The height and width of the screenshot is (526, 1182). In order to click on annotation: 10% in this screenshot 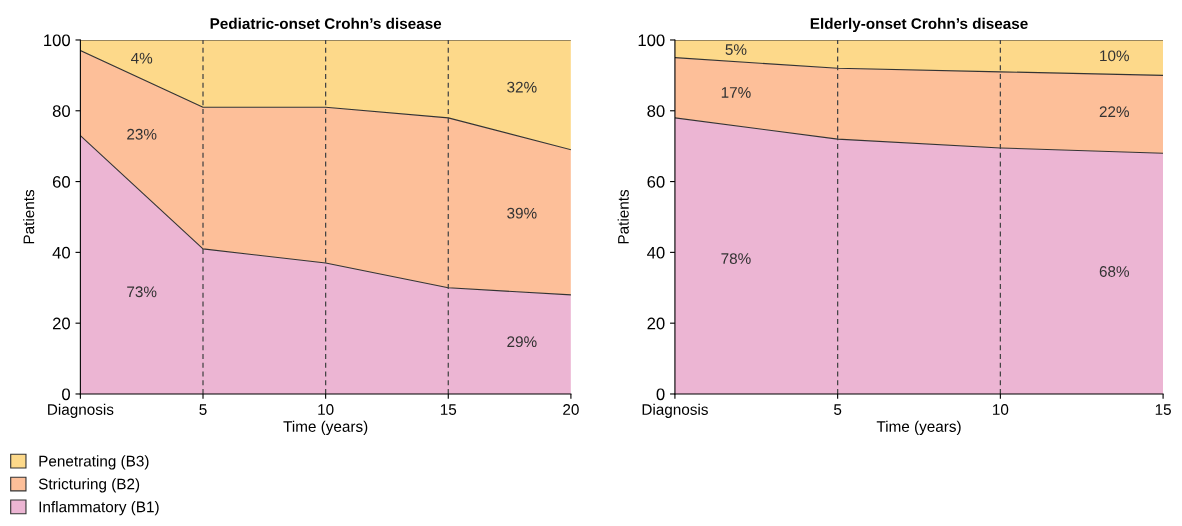, I will do `click(1115, 56)`.